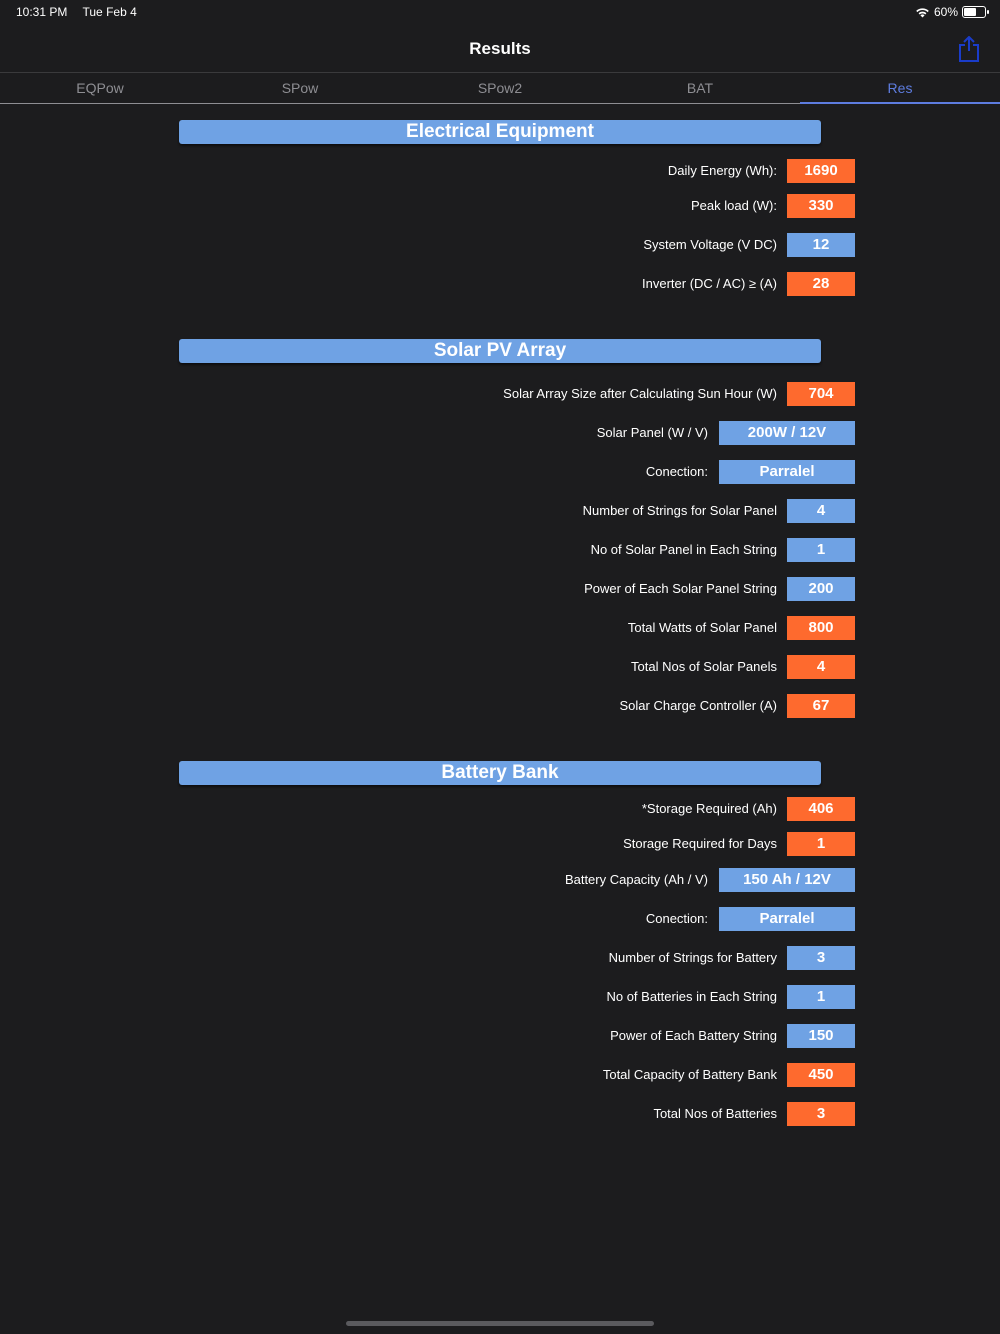 The image size is (1000, 1334). I want to click on row-label: Total Nos of Solar Panels, so click(704, 666).